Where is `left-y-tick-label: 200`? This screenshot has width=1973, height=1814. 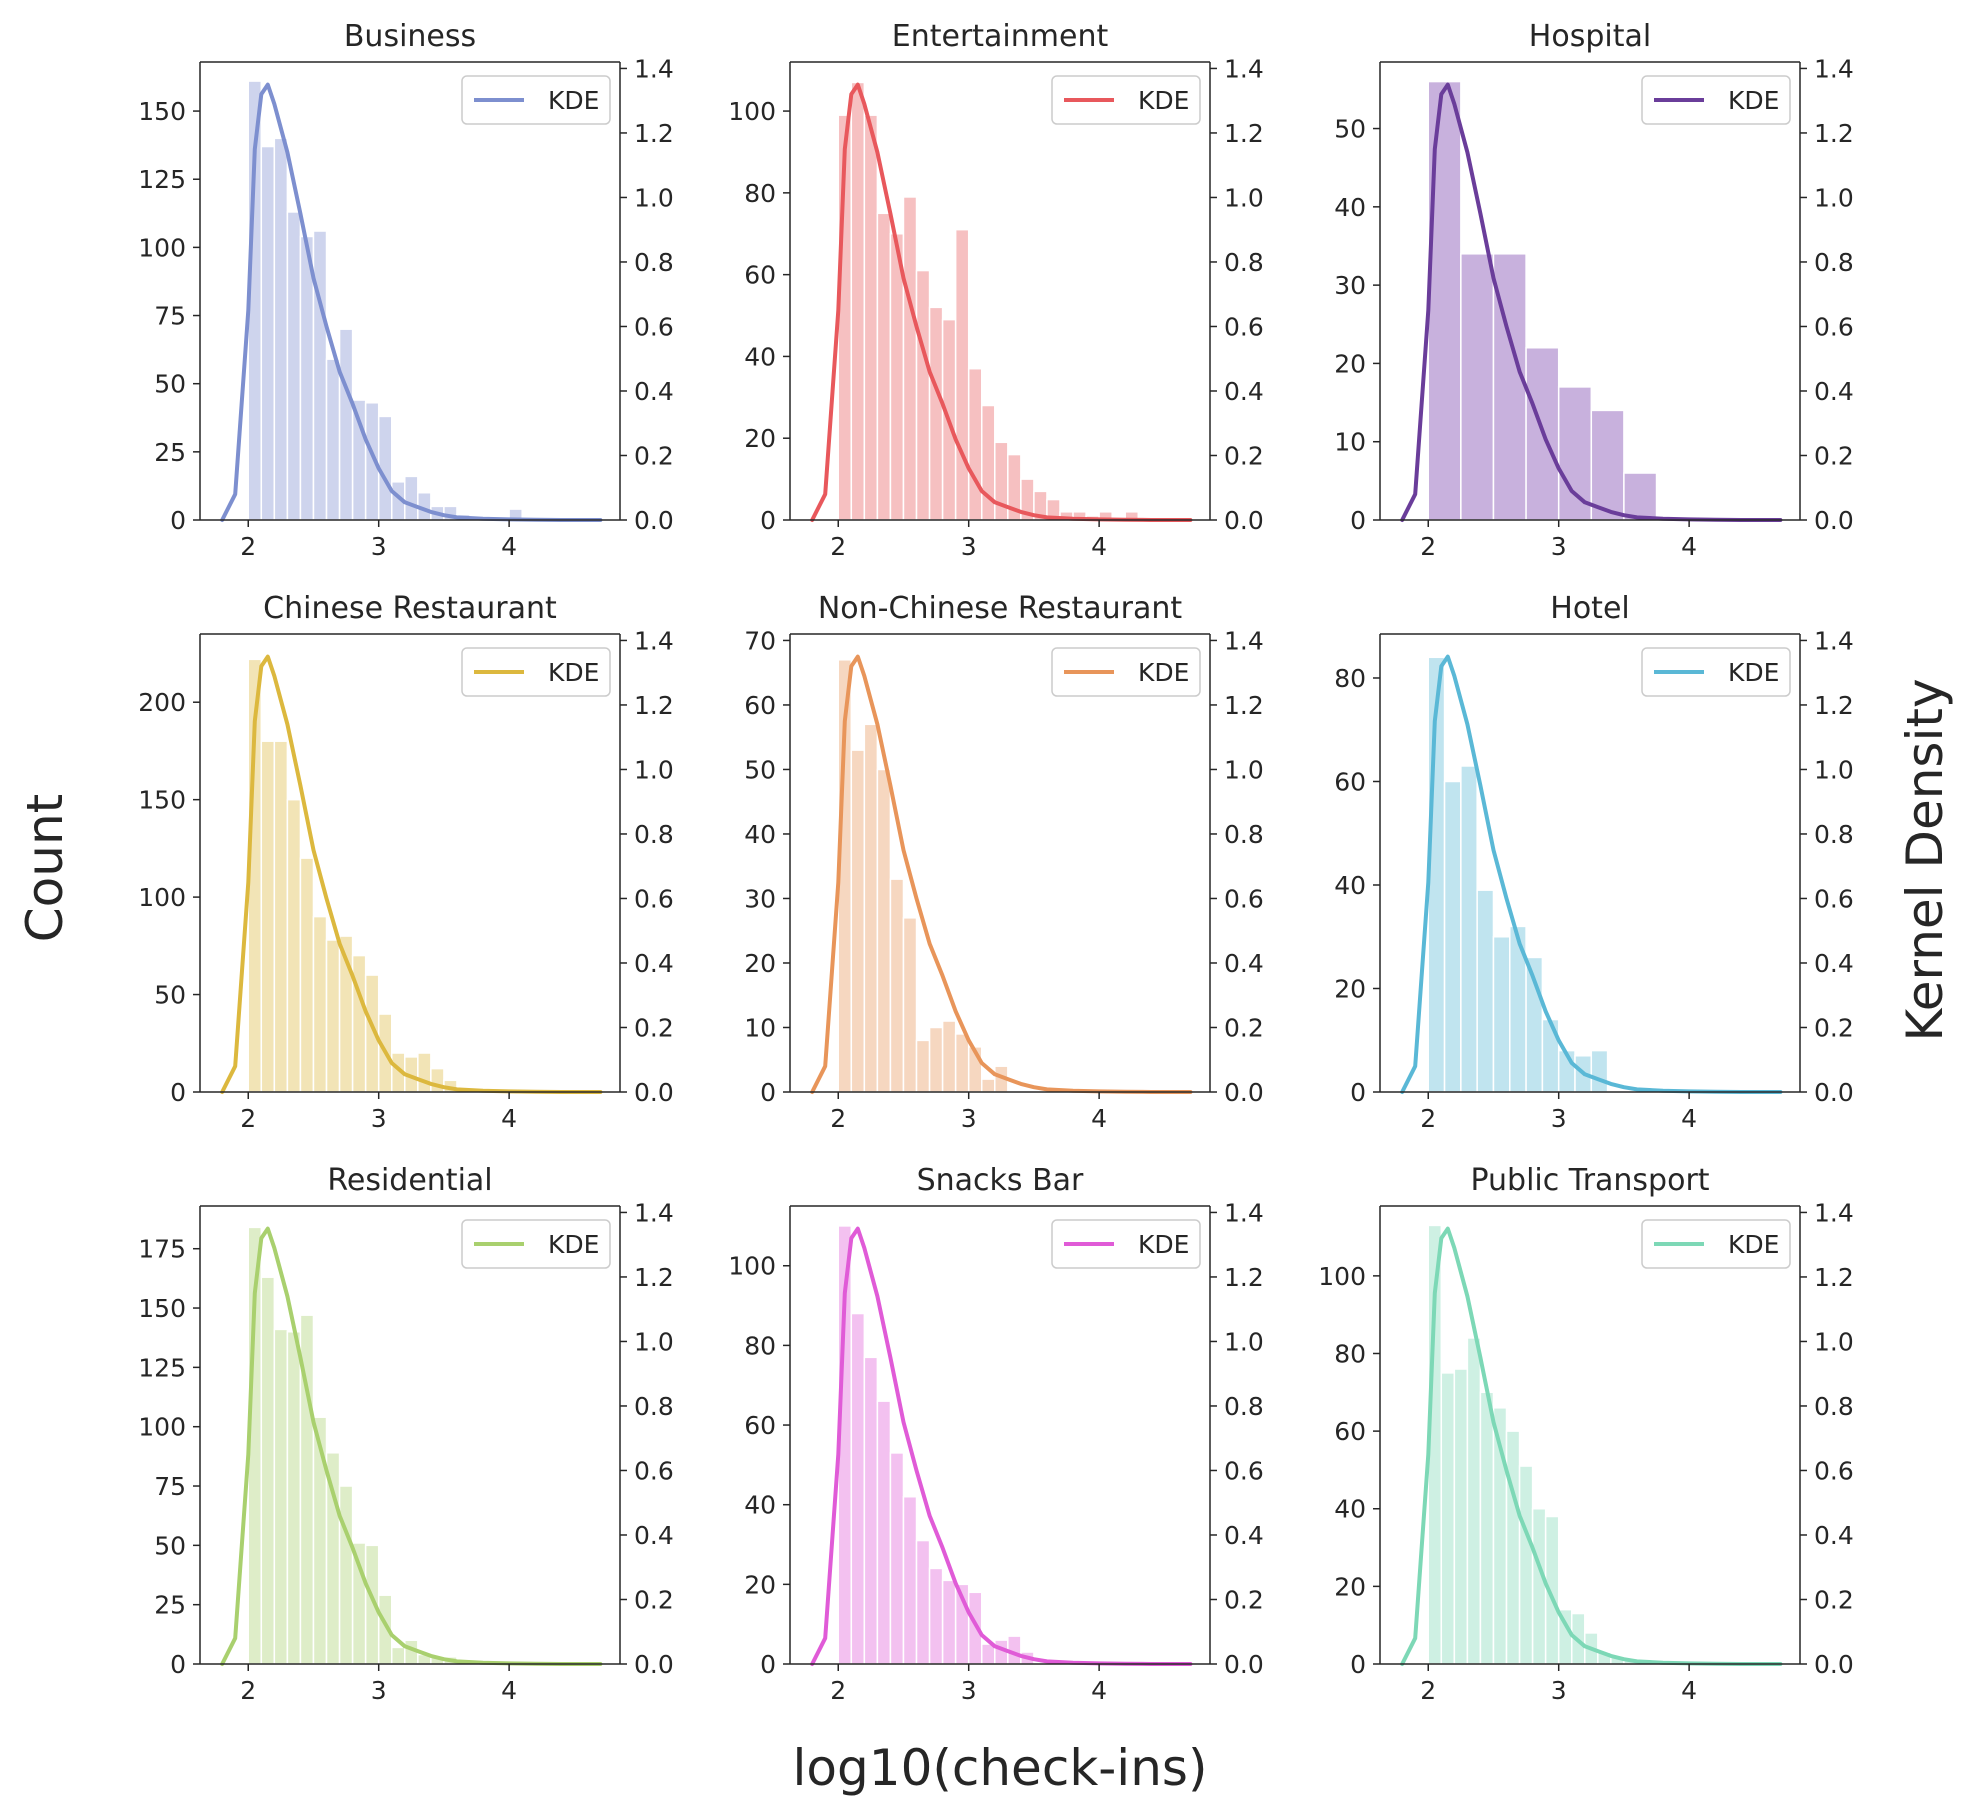
left-y-tick-label: 200 is located at coordinates (162, 702).